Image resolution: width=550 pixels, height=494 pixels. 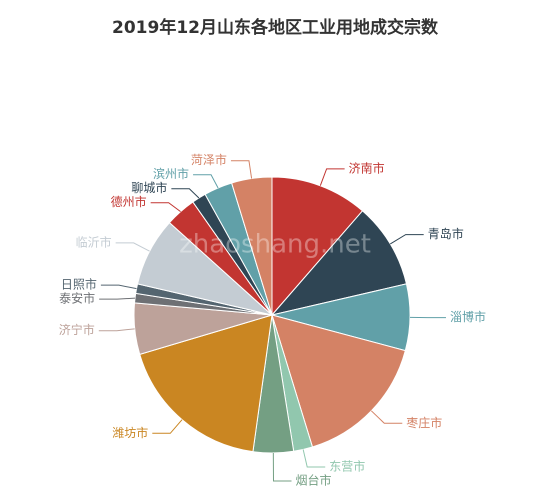 What do you see at coordinates (347, 465) in the screenshot?
I see `slice-label: 东营市` at bounding box center [347, 465].